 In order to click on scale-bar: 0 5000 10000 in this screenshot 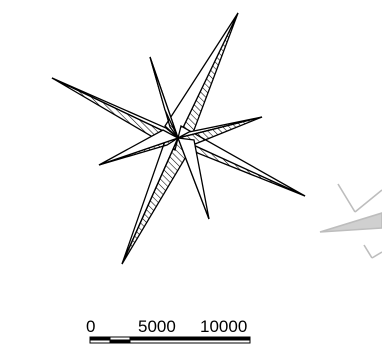, I will do `click(168, 330)`.